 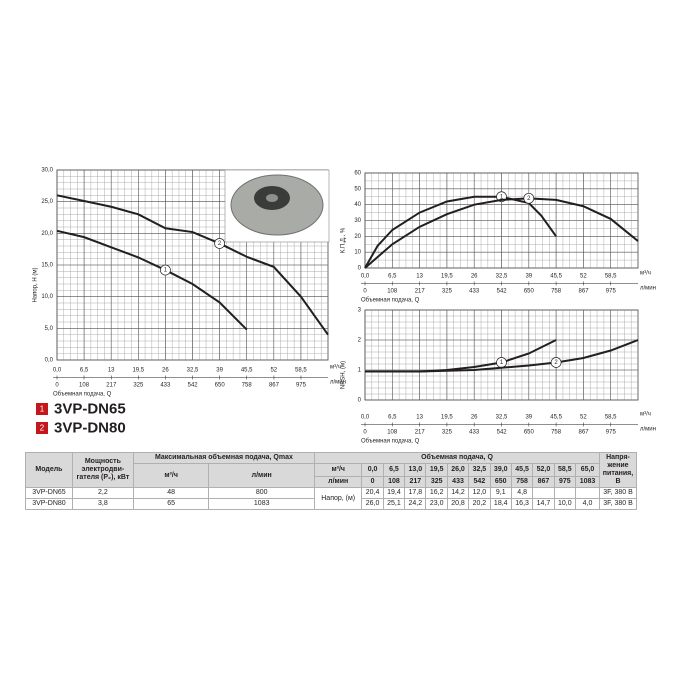 What do you see at coordinates (372, 504) in the screenshot?
I see `cell: 26,0` at bounding box center [372, 504].